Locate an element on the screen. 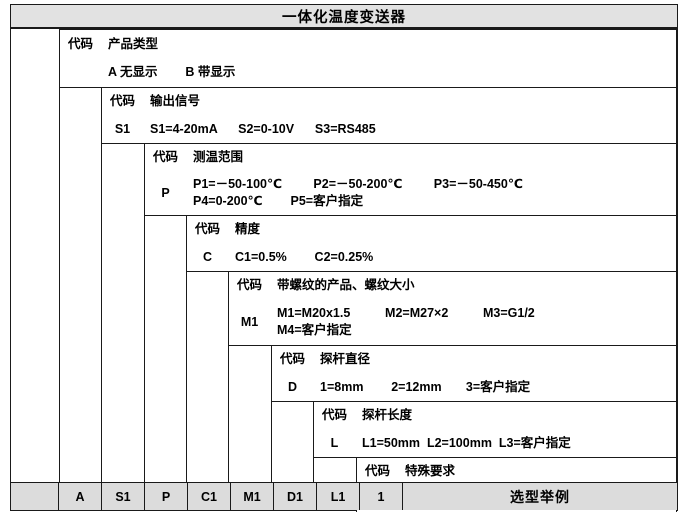  section-product-type-code-header: 代码 is located at coordinates (80, 44).